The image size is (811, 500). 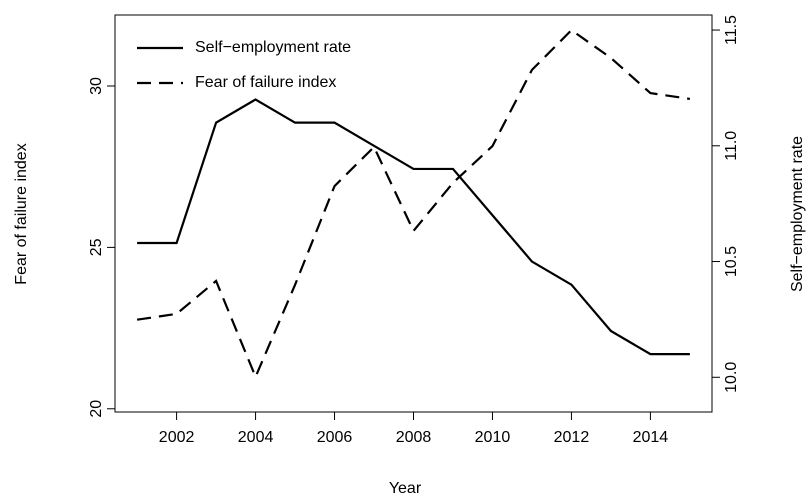 What do you see at coordinates (572, 437) in the screenshot?
I see `x-tick-label: 2012` at bounding box center [572, 437].